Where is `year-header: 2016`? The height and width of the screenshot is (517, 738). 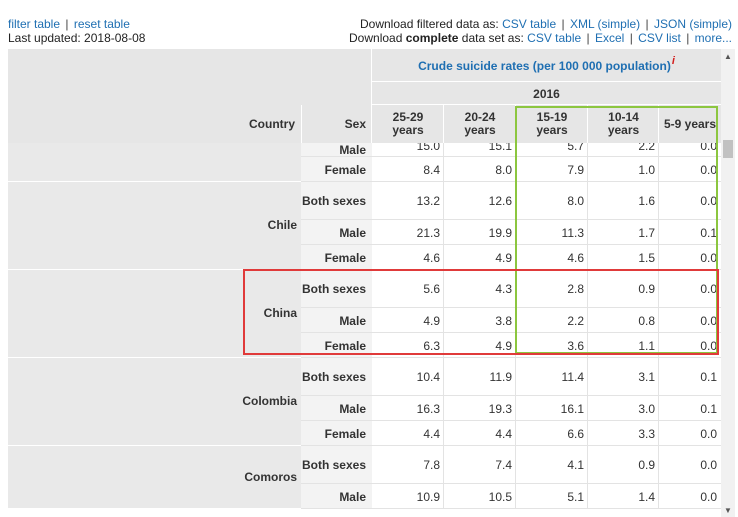
year-header: 2016 is located at coordinates (546, 93).